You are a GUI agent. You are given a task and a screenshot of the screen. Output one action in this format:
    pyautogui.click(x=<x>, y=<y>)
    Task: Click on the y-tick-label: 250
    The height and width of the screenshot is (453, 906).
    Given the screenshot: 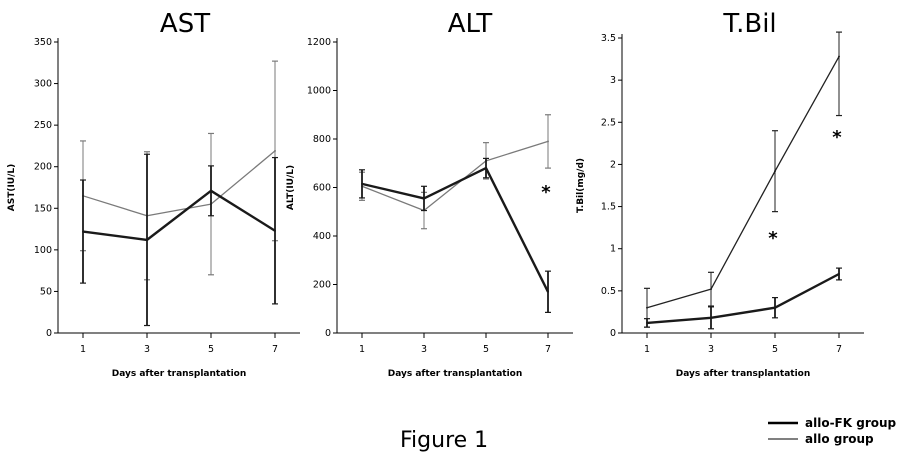 What is the action you would take?
    pyautogui.click(x=43, y=125)
    